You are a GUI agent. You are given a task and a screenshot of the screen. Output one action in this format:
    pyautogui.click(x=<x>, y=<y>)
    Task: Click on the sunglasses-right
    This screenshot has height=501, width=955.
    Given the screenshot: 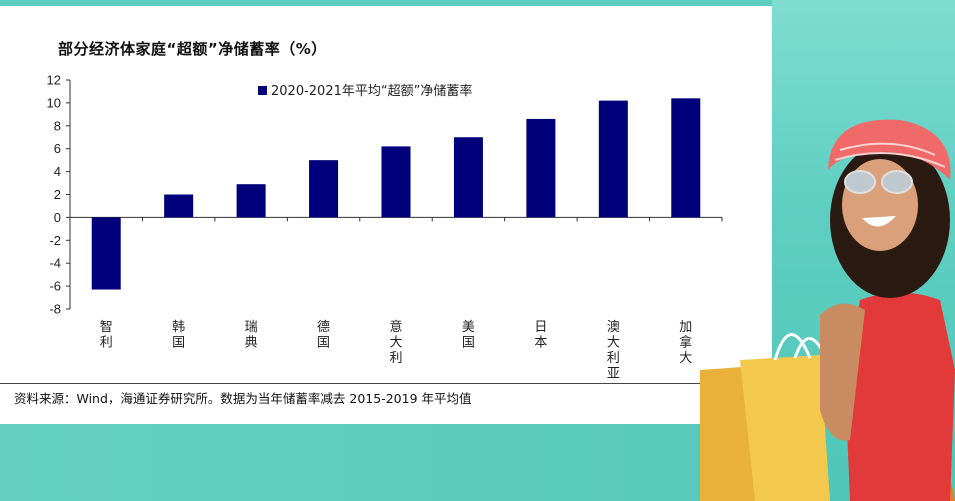 What is the action you would take?
    pyautogui.click(x=897, y=182)
    